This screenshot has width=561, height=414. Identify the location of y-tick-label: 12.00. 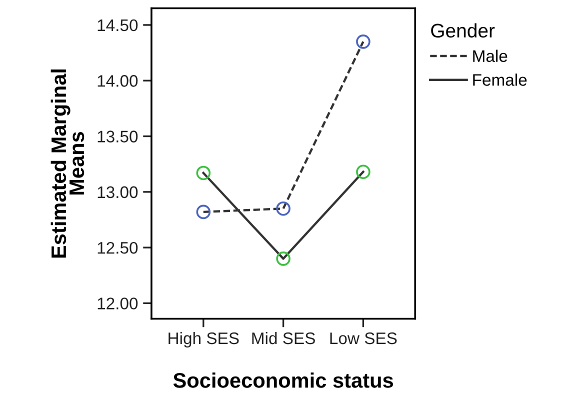
(118, 304).